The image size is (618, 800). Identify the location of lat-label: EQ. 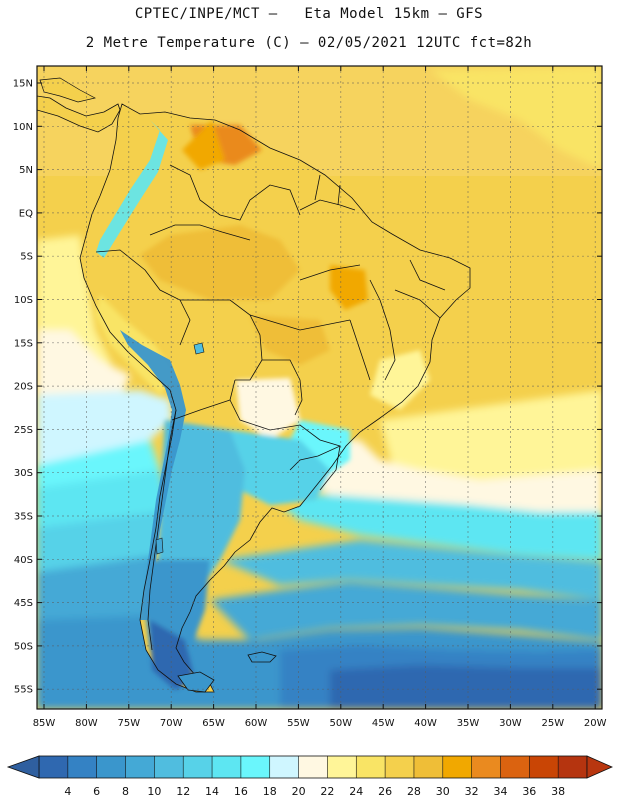
(26, 213).